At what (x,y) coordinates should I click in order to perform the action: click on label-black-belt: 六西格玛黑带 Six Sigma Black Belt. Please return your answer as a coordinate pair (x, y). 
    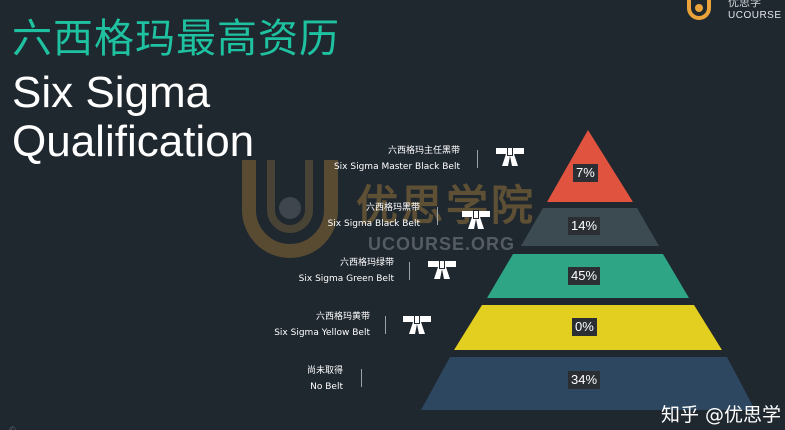
    Looking at the image, I should click on (374, 216).